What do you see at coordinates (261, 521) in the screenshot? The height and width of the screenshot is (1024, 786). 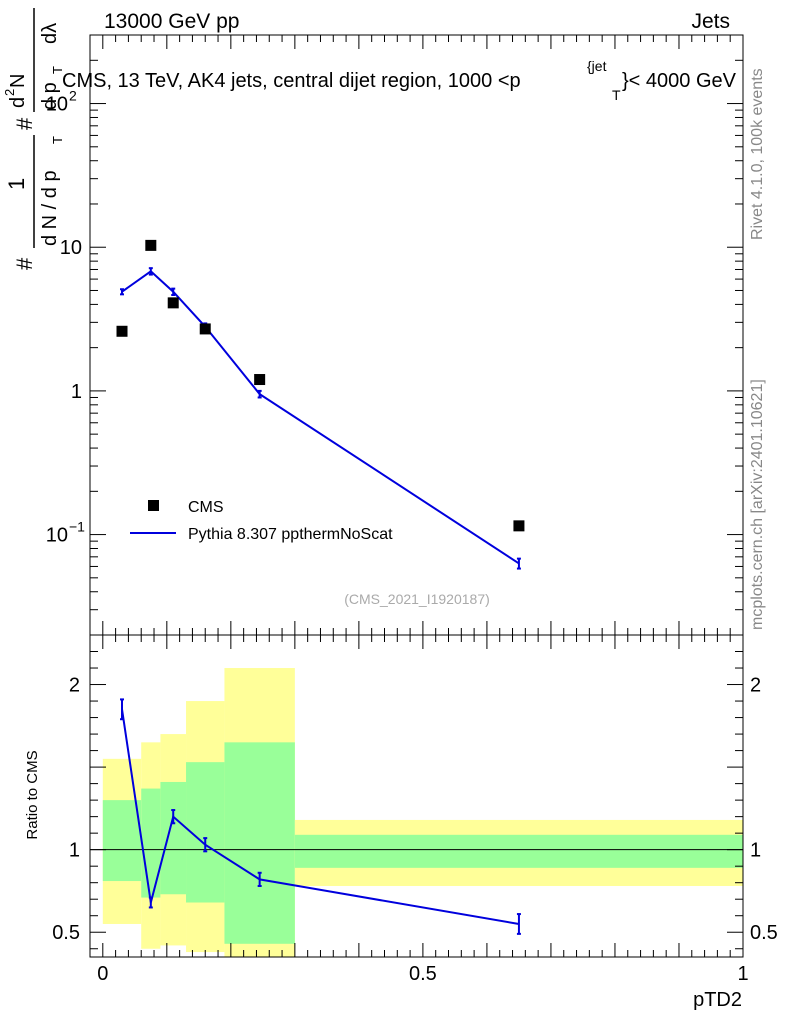 I see `legend: CMS Pythia 8.307 ppthermNoScat` at bounding box center [261, 521].